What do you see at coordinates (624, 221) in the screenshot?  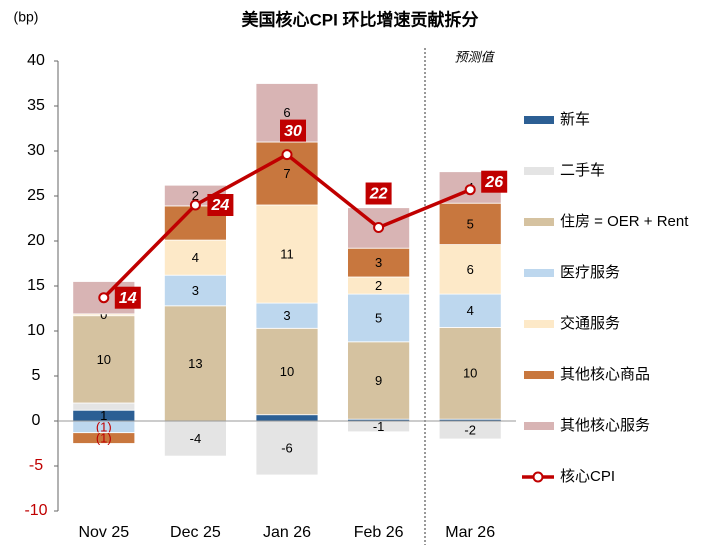 I see `legend-label: 住房 = OER + Rent` at bounding box center [624, 221].